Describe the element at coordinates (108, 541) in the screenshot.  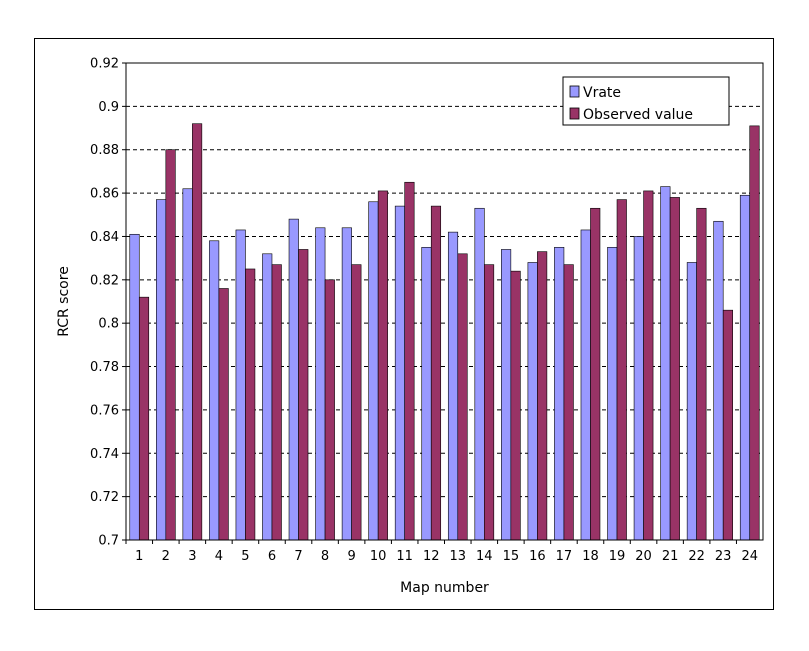
I see `y-tick-label: 0.7` at that location.